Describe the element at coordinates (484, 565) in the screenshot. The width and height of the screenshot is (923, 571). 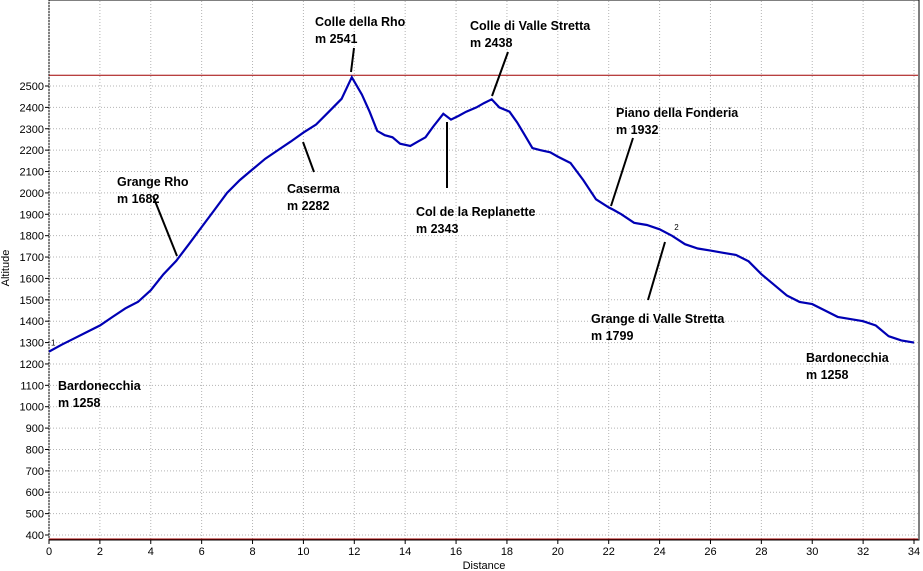
I see `x-axis-title: Distance` at that location.